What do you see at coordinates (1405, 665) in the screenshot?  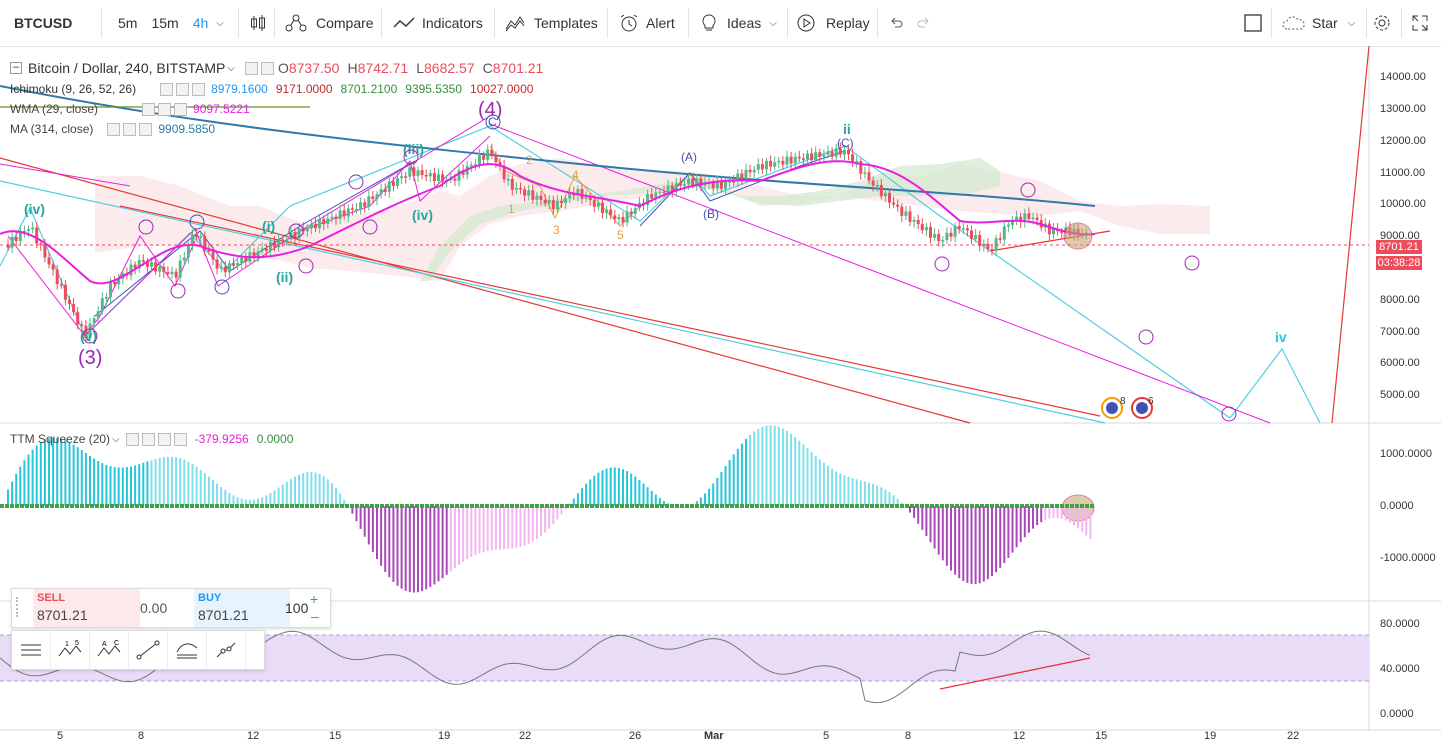 I see `rsi-scale: 80.0000 40.0000 0.0000` at bounding box center [1405, 665].